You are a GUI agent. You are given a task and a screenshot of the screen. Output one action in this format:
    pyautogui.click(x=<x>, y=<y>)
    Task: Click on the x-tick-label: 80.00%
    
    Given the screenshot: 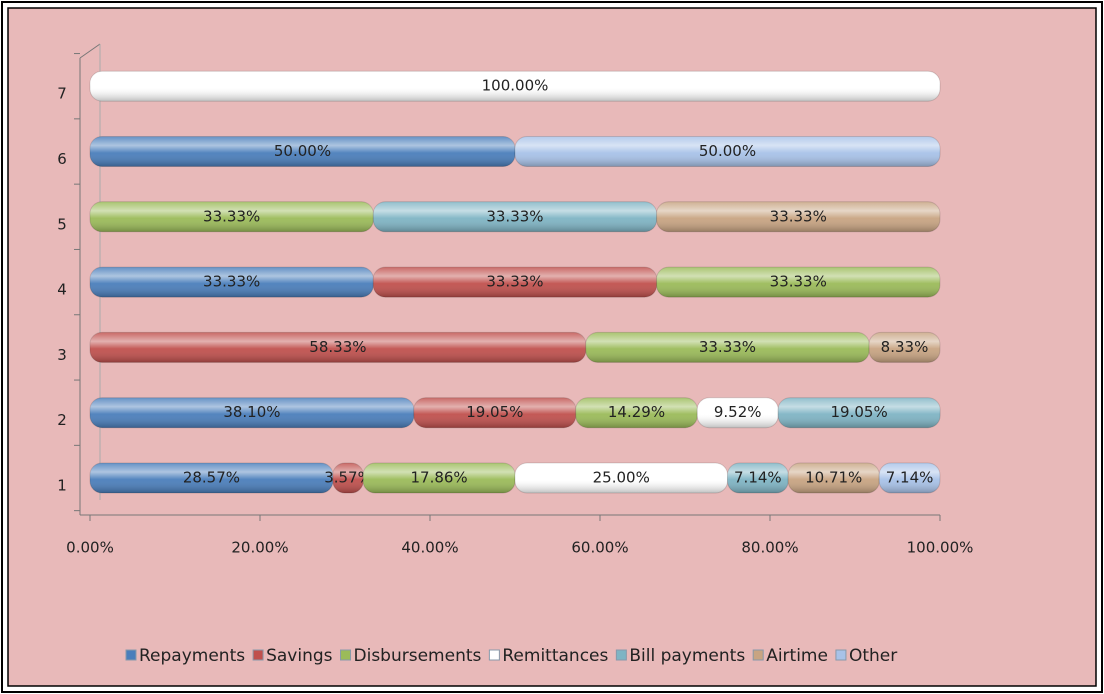 What is the action you would take?
    pyautogui.click(x=769, y=548)
    